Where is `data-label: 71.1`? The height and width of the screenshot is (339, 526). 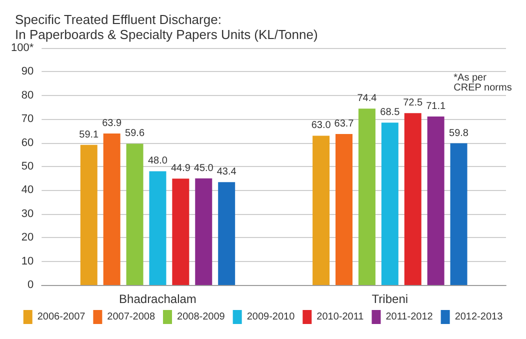 data-label: 71.1 is located at coordinates (436, 106).